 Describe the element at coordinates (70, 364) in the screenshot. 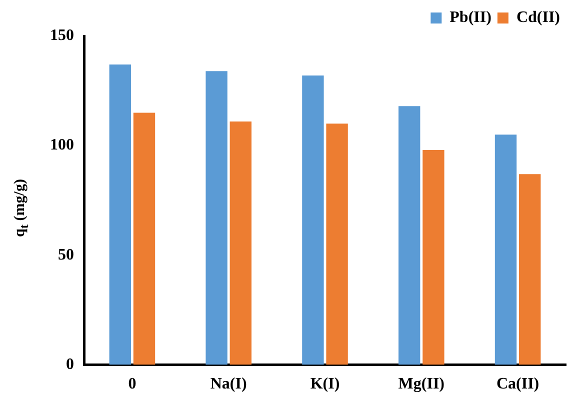

I see `y-tick-label: 0` at that location.